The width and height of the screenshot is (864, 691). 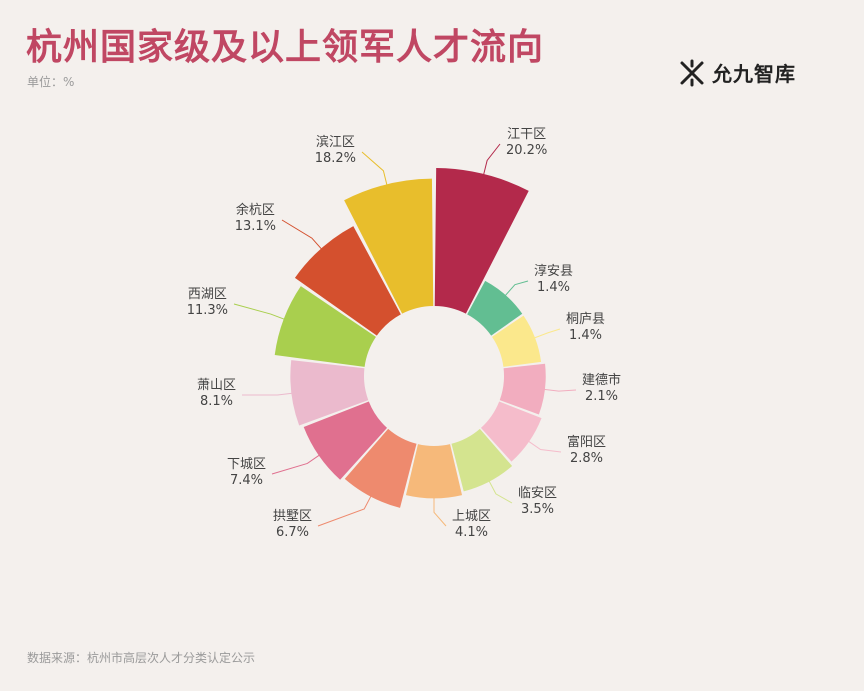 What do you see at coordinates (207, 310) in the screenshot?
I see `slice-value-label: 11.3%` at bounding box center [207, 310].